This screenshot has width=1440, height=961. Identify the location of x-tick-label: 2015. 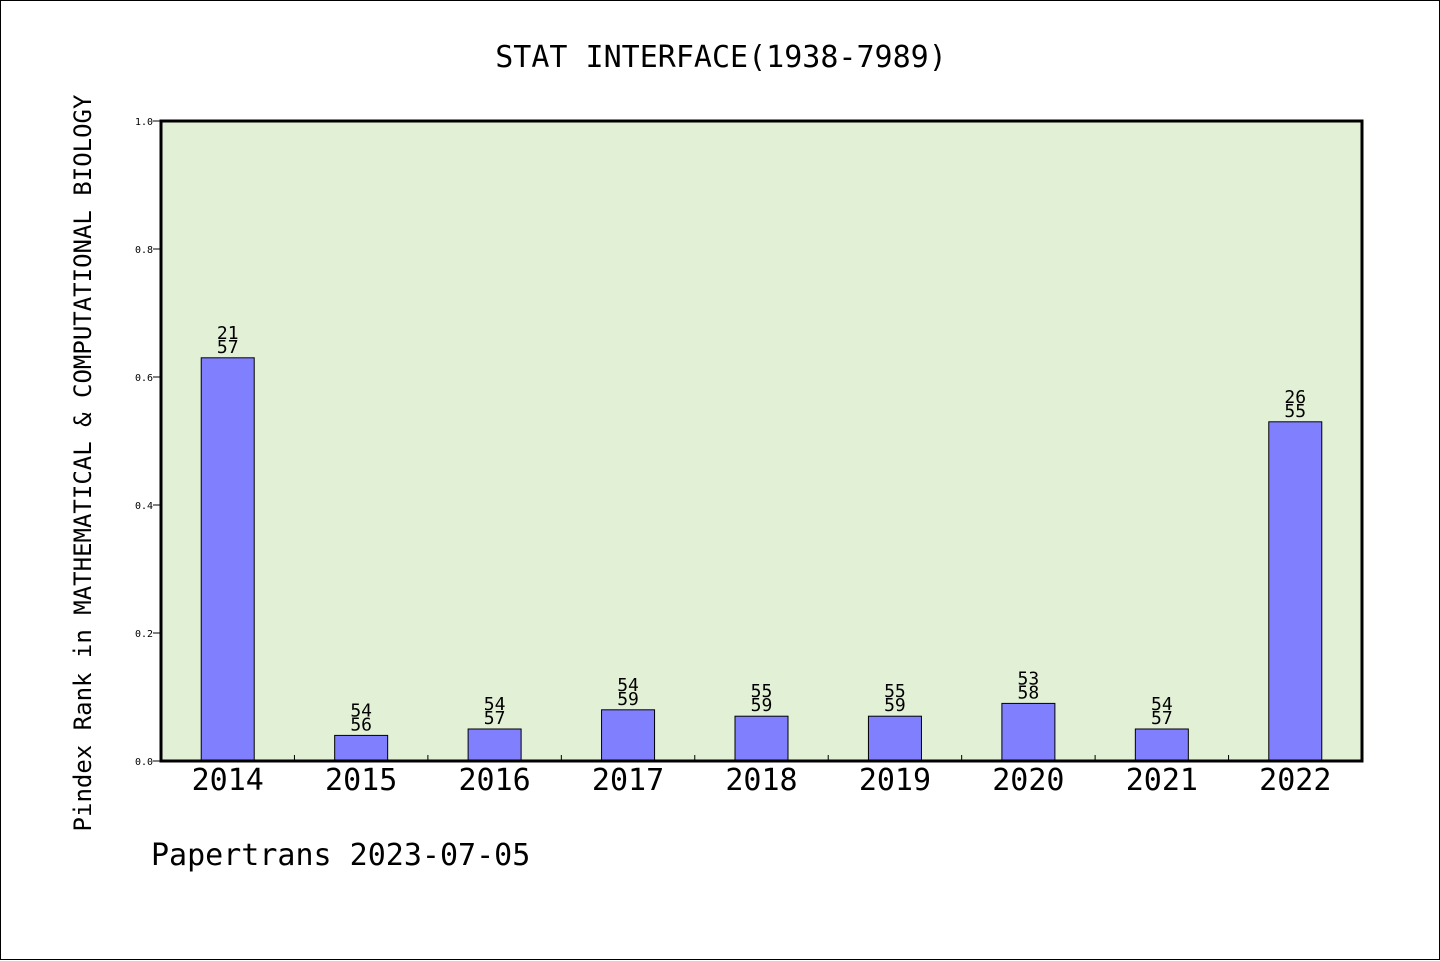
(361, 780).